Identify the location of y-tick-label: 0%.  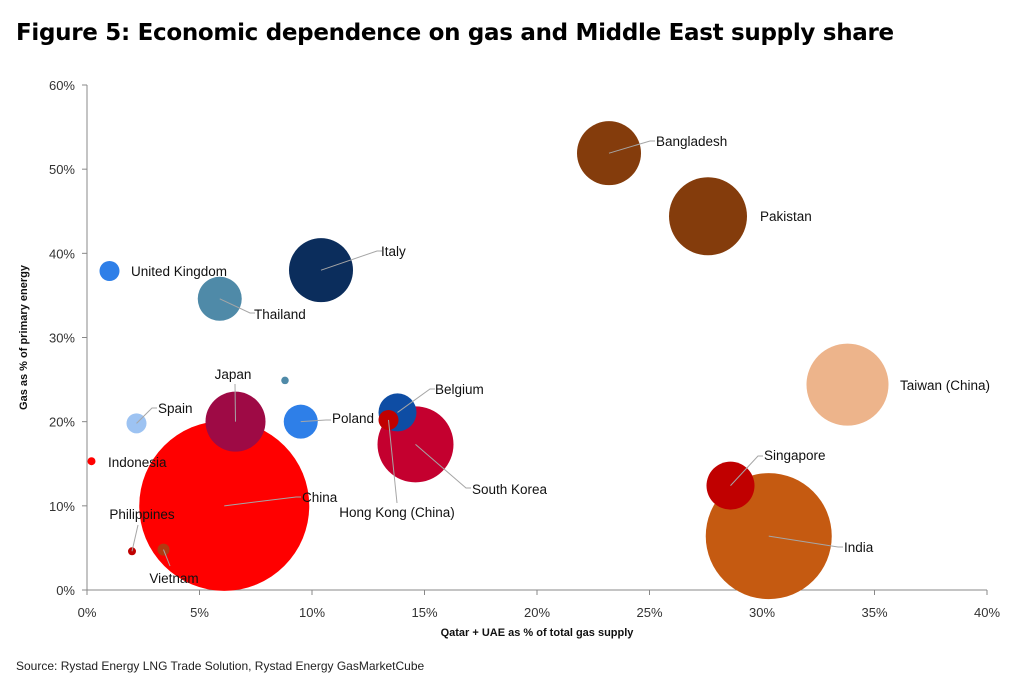
(65, 590).